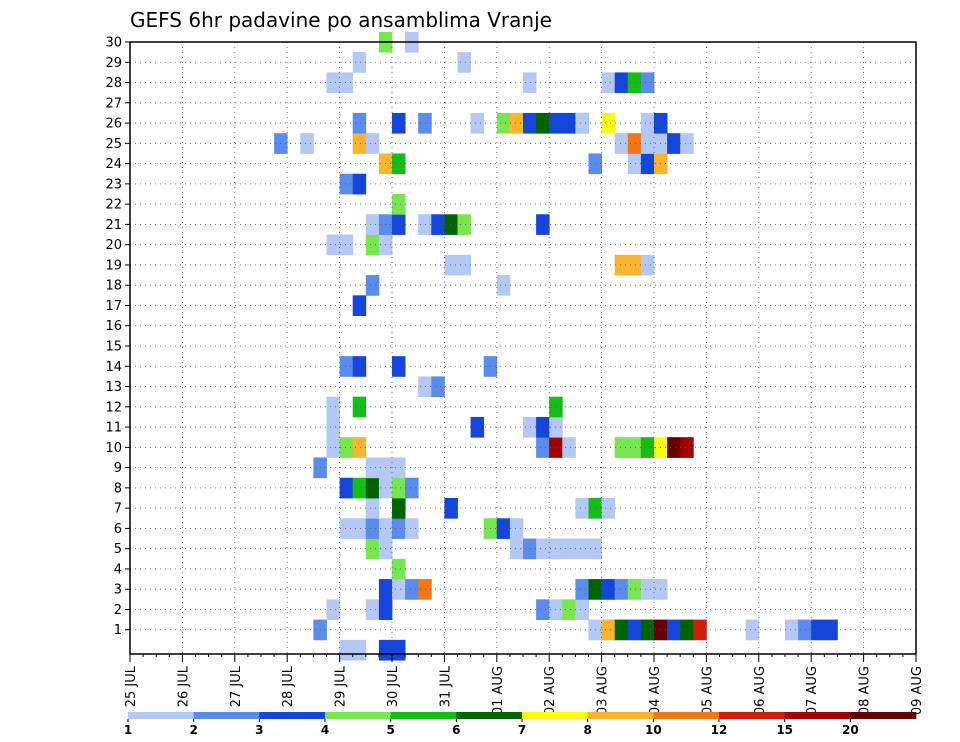  What do you see at coordinates (113, 124) in the screenshot?
I see `y-tick-label: 26` at bounding box center [113, 124].